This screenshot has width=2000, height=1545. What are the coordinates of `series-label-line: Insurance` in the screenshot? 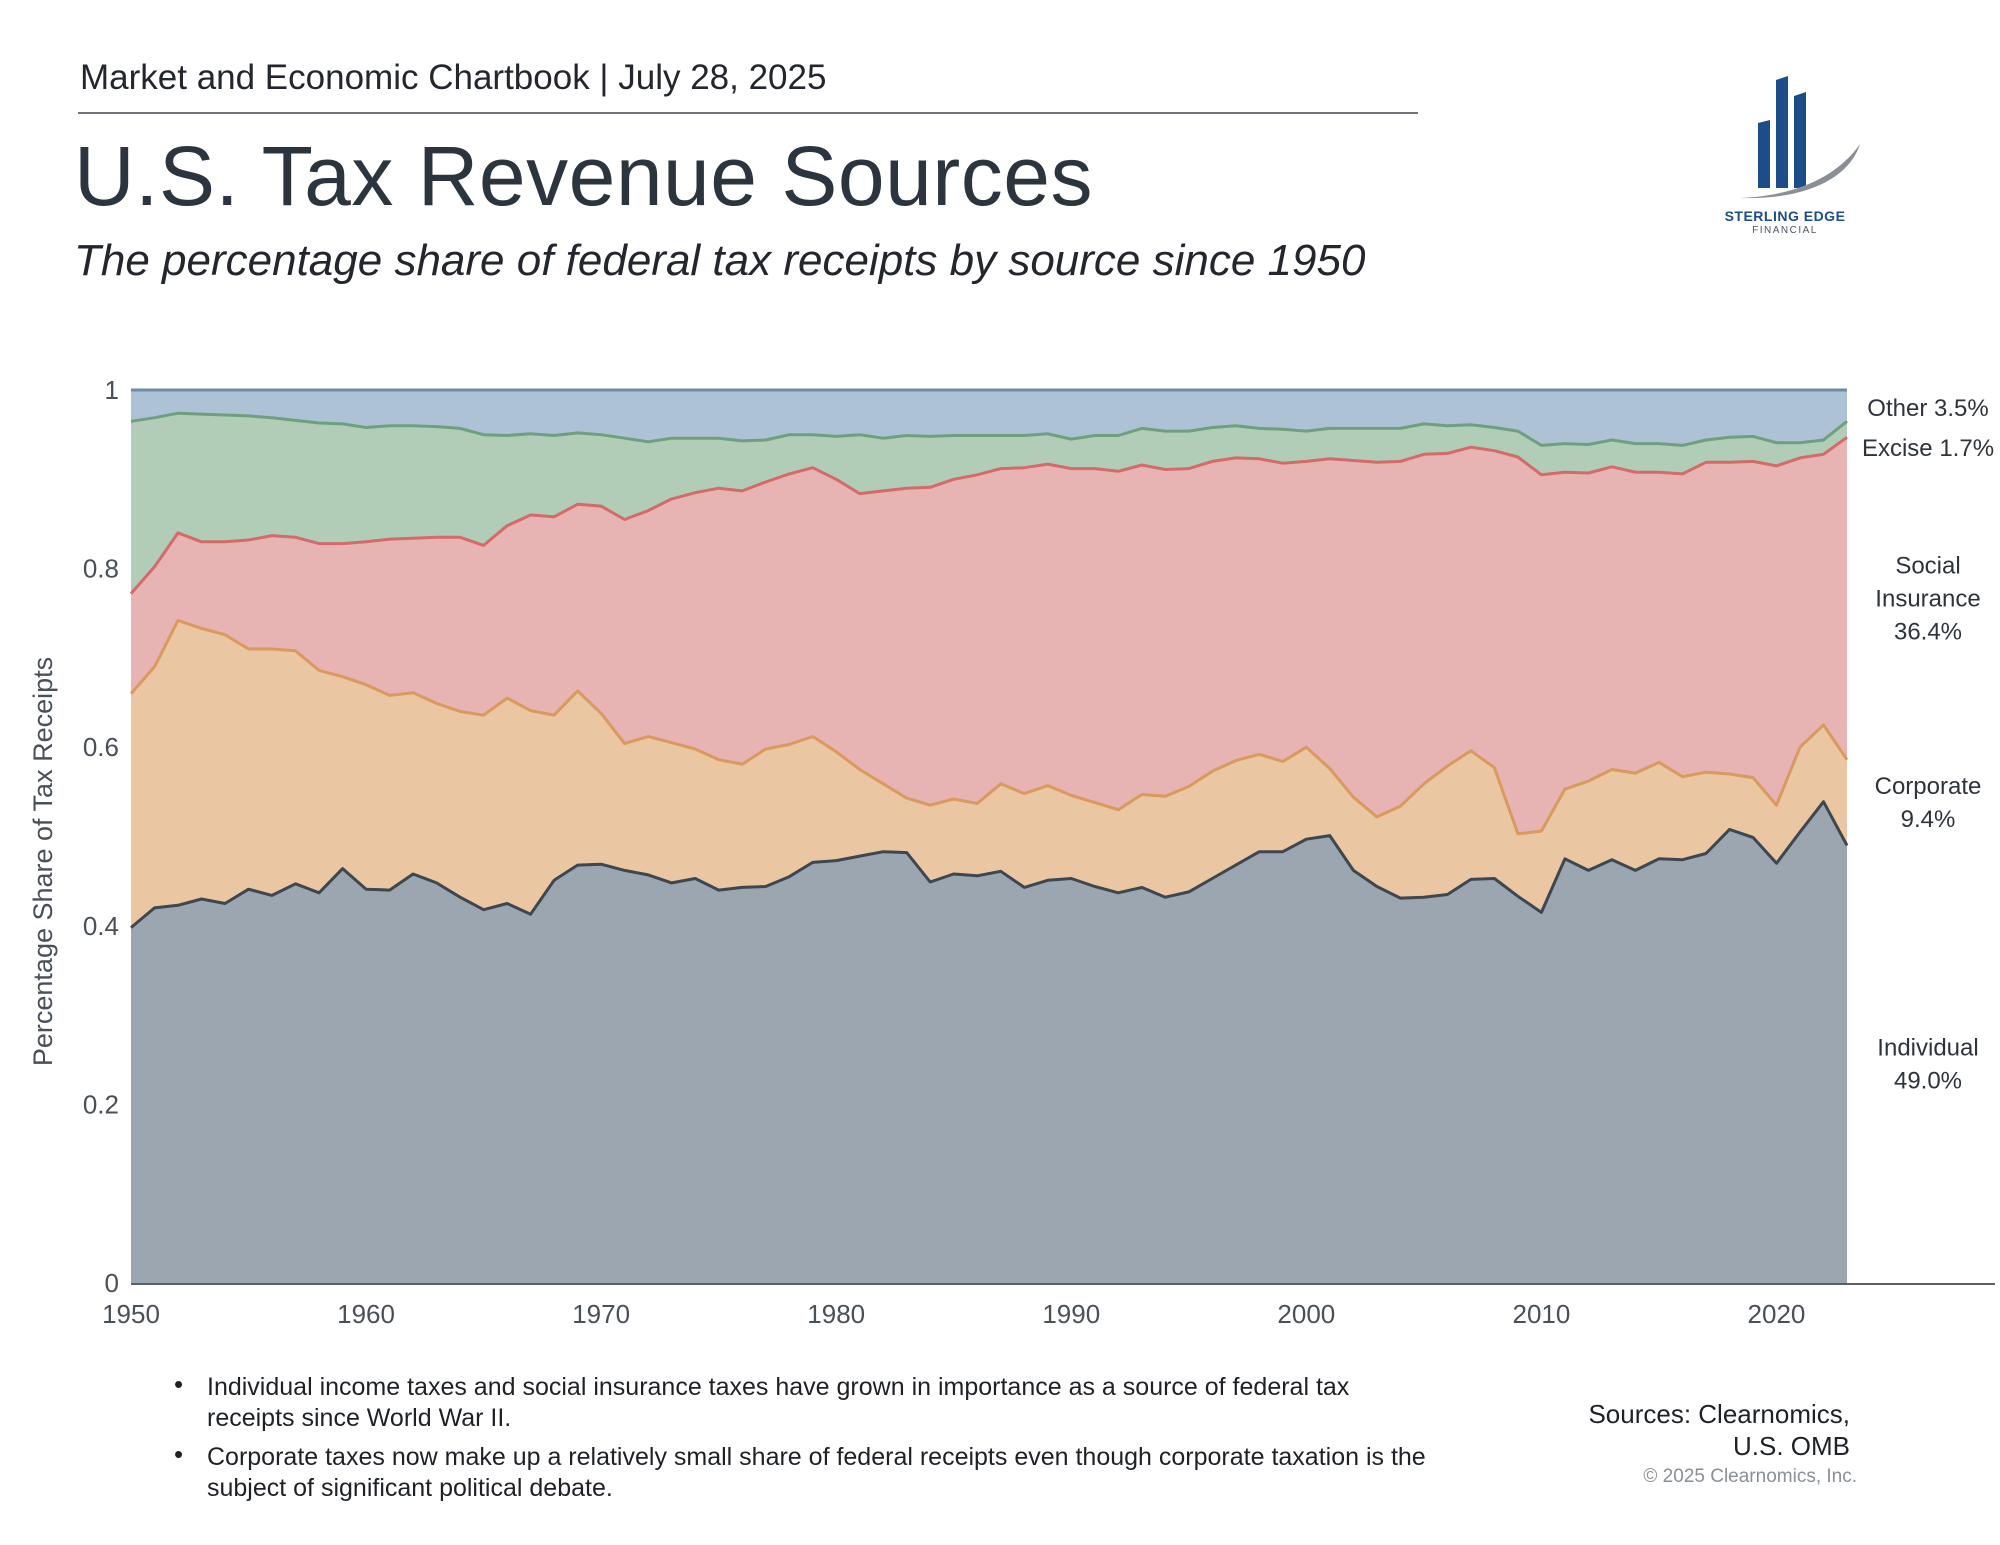 It's located at (1927, 599).